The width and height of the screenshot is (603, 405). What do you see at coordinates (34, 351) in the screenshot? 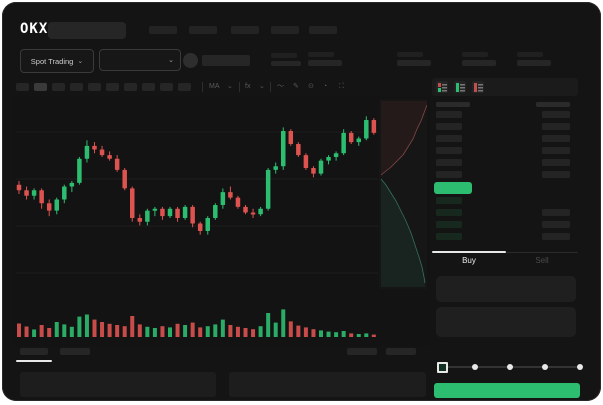
I see `bottom-tab-active` at bounding box center [34, 351].